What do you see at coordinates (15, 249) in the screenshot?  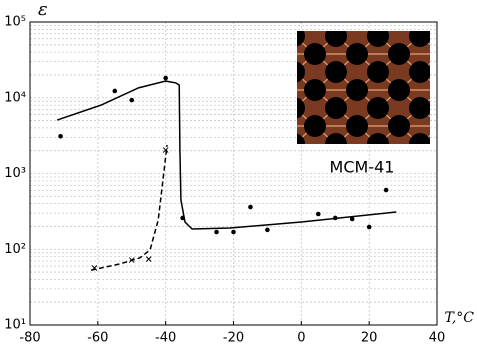 I see `y-tick-label: 10²` at bounding box center [15, 249].